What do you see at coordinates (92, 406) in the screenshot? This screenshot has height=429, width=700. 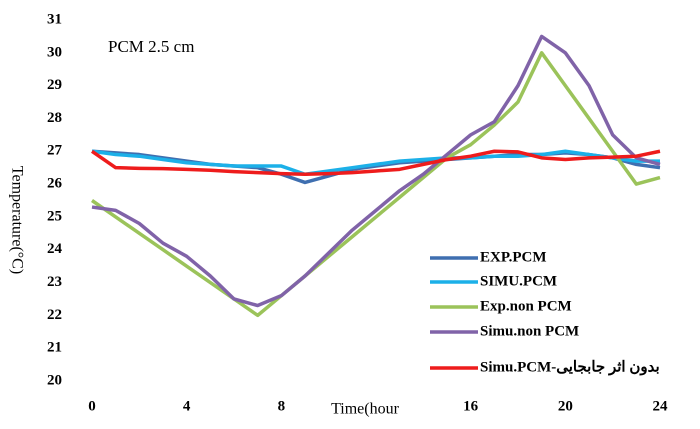 I see `x-tick-label: 0` at bounding box center [92, 406].